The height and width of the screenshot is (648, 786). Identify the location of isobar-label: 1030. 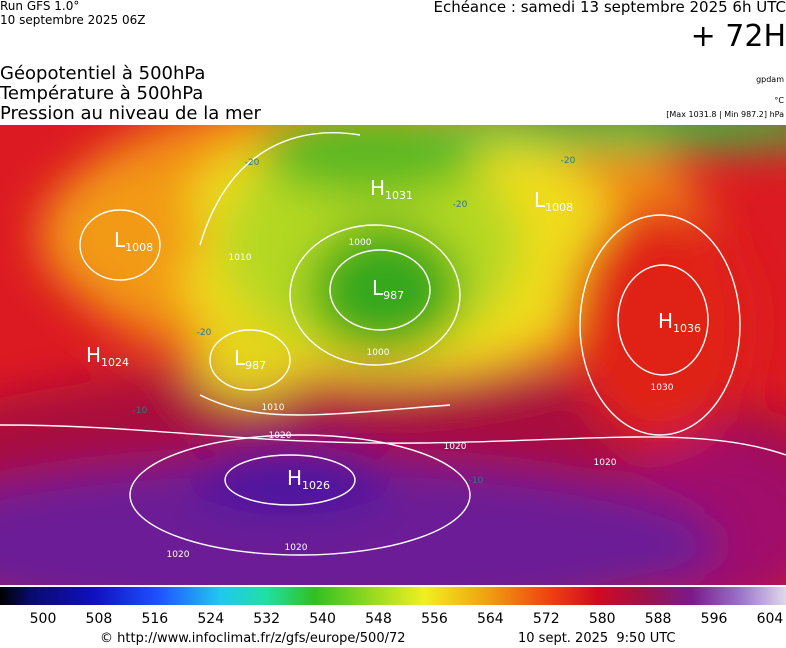
(662, 388).